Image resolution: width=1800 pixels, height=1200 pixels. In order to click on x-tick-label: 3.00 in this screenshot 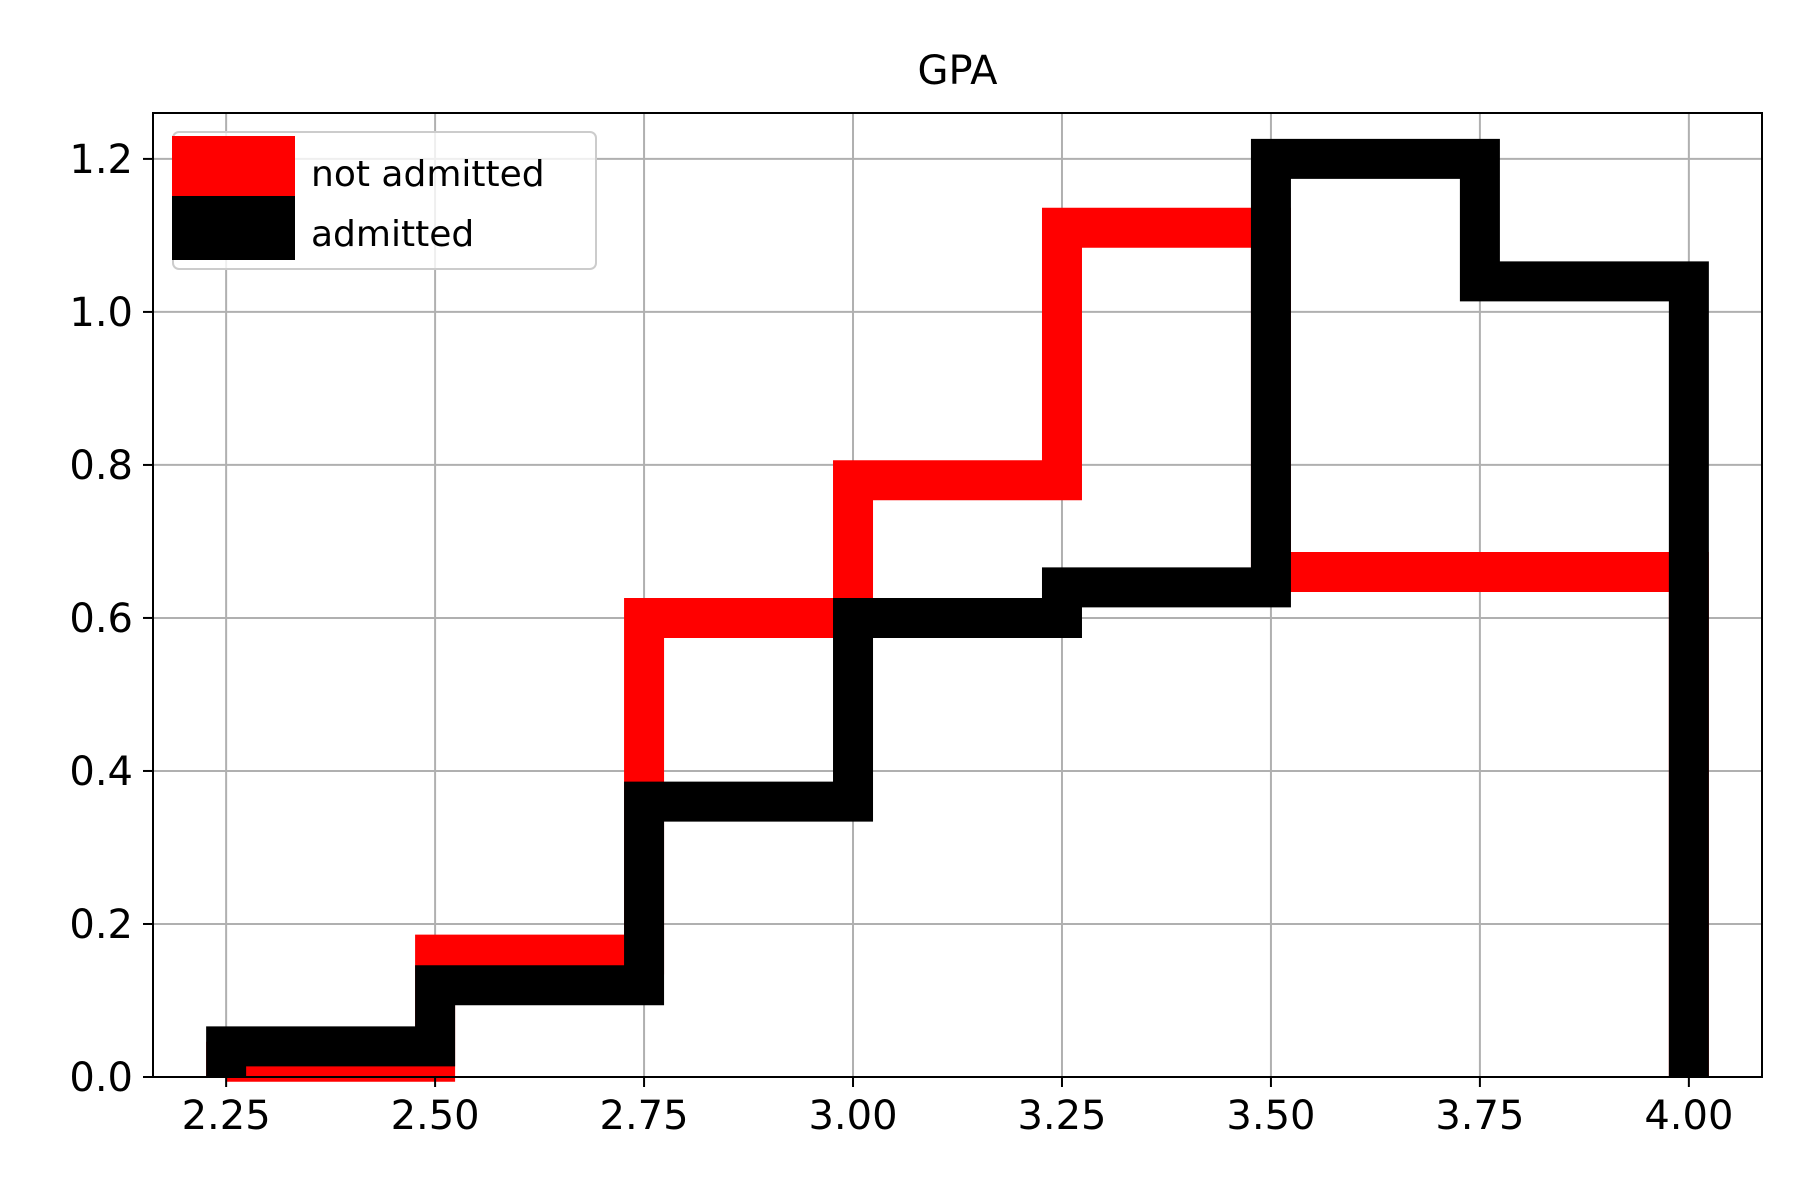, I will do `click(852, 1116)`.